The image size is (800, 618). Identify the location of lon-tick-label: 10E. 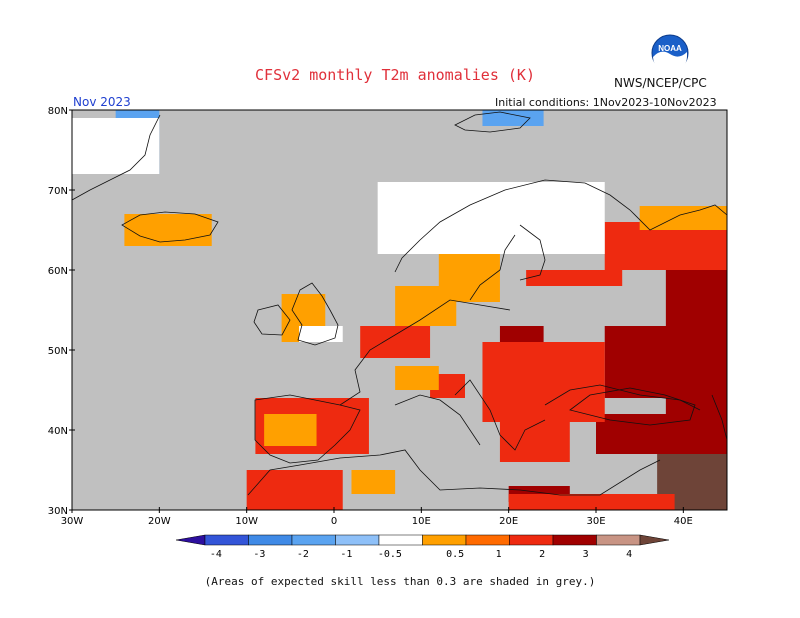
(421, 521).